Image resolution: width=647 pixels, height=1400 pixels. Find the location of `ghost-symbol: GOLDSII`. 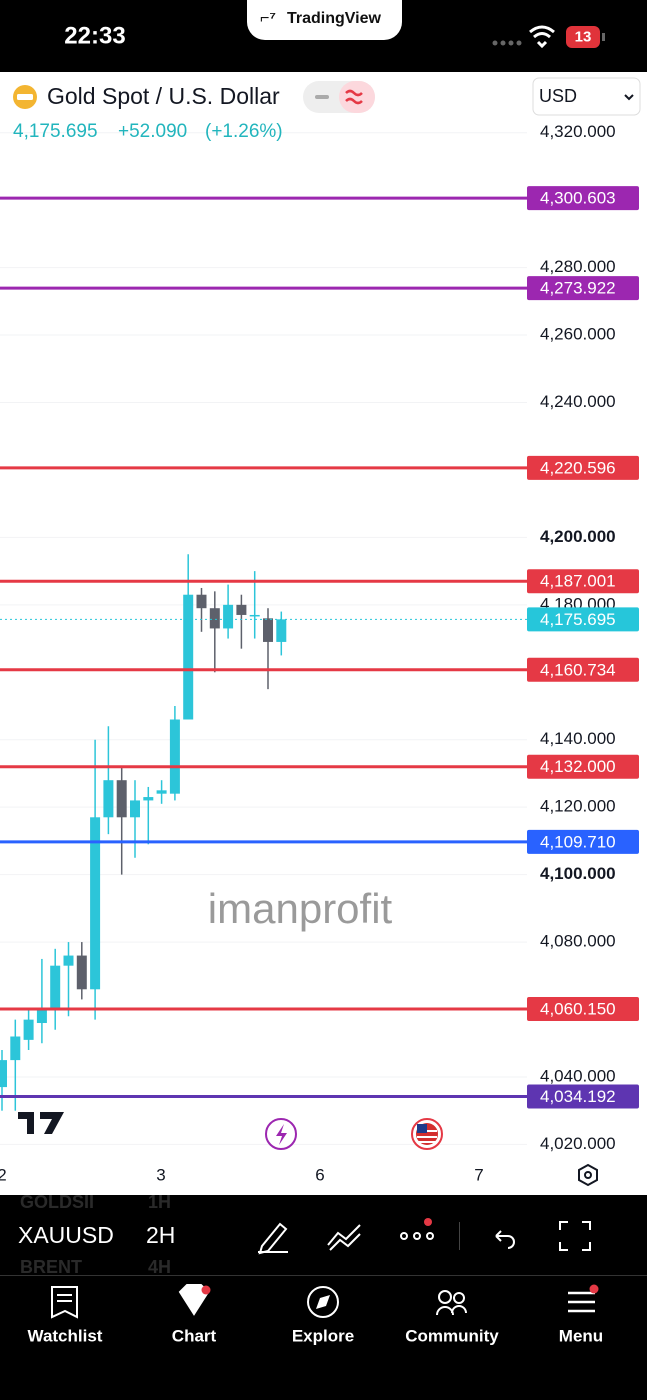

ghost-symbol: GOLDSII is located at coordinates (57, 1202).